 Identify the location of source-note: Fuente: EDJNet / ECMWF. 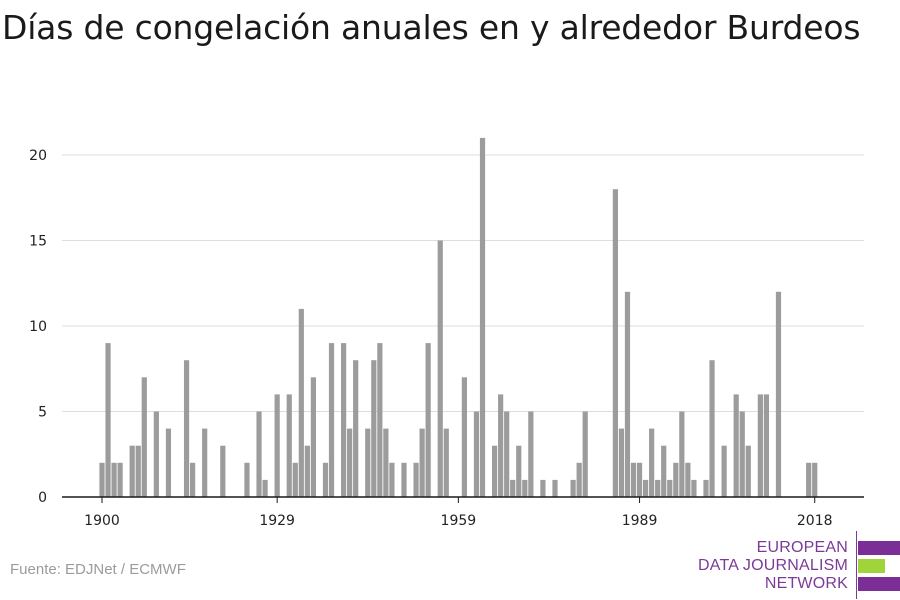
(98, 569).